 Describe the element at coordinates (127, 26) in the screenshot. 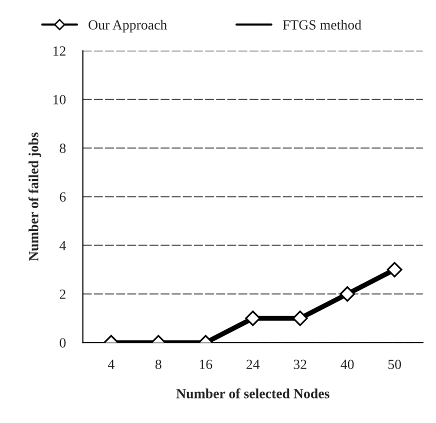

I see `legend-label: Our Approach` at that location.